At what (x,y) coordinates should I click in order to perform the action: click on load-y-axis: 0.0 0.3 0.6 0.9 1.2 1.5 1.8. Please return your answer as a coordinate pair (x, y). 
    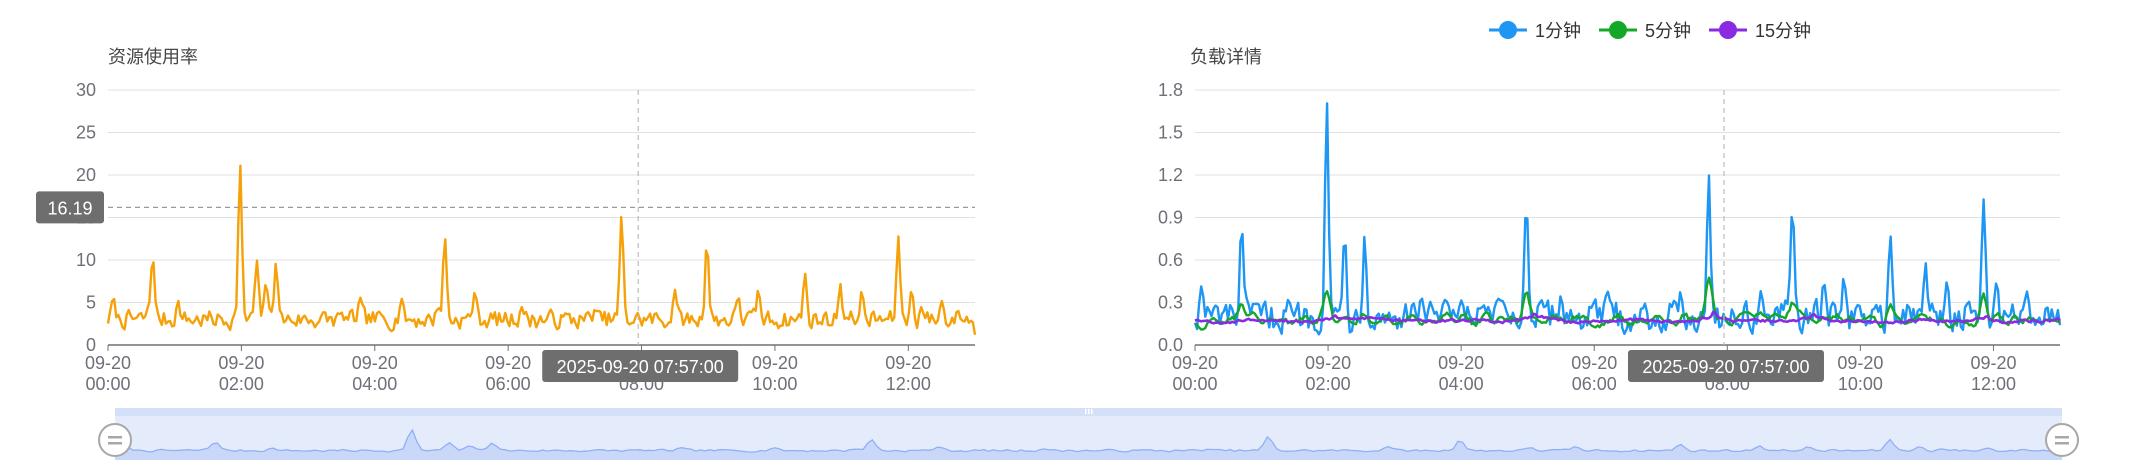
    Looking at the image, I should click on (1170, 217).